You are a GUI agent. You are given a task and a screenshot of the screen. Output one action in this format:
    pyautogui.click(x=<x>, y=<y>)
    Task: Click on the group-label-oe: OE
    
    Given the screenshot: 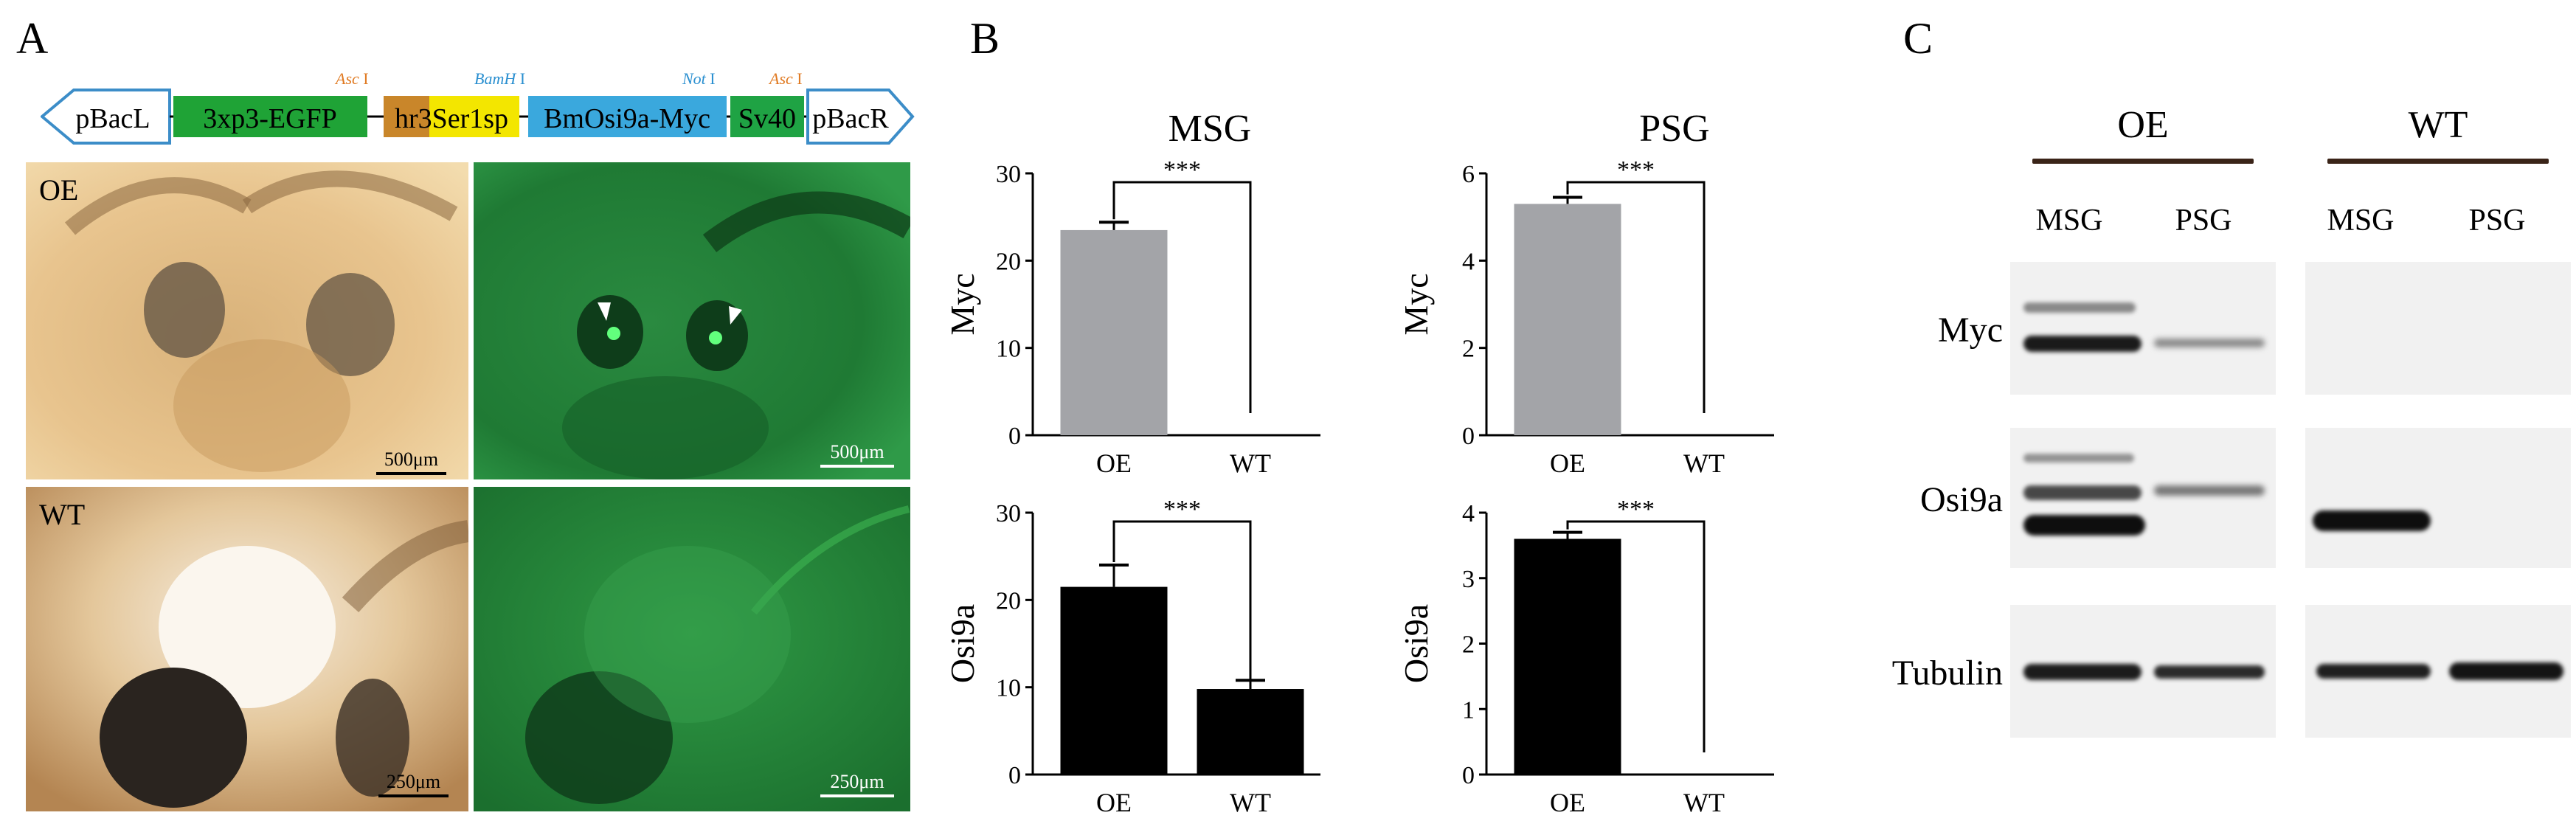 What is the action you would take?
    pyautogui.click(x=2143, y=125)
    